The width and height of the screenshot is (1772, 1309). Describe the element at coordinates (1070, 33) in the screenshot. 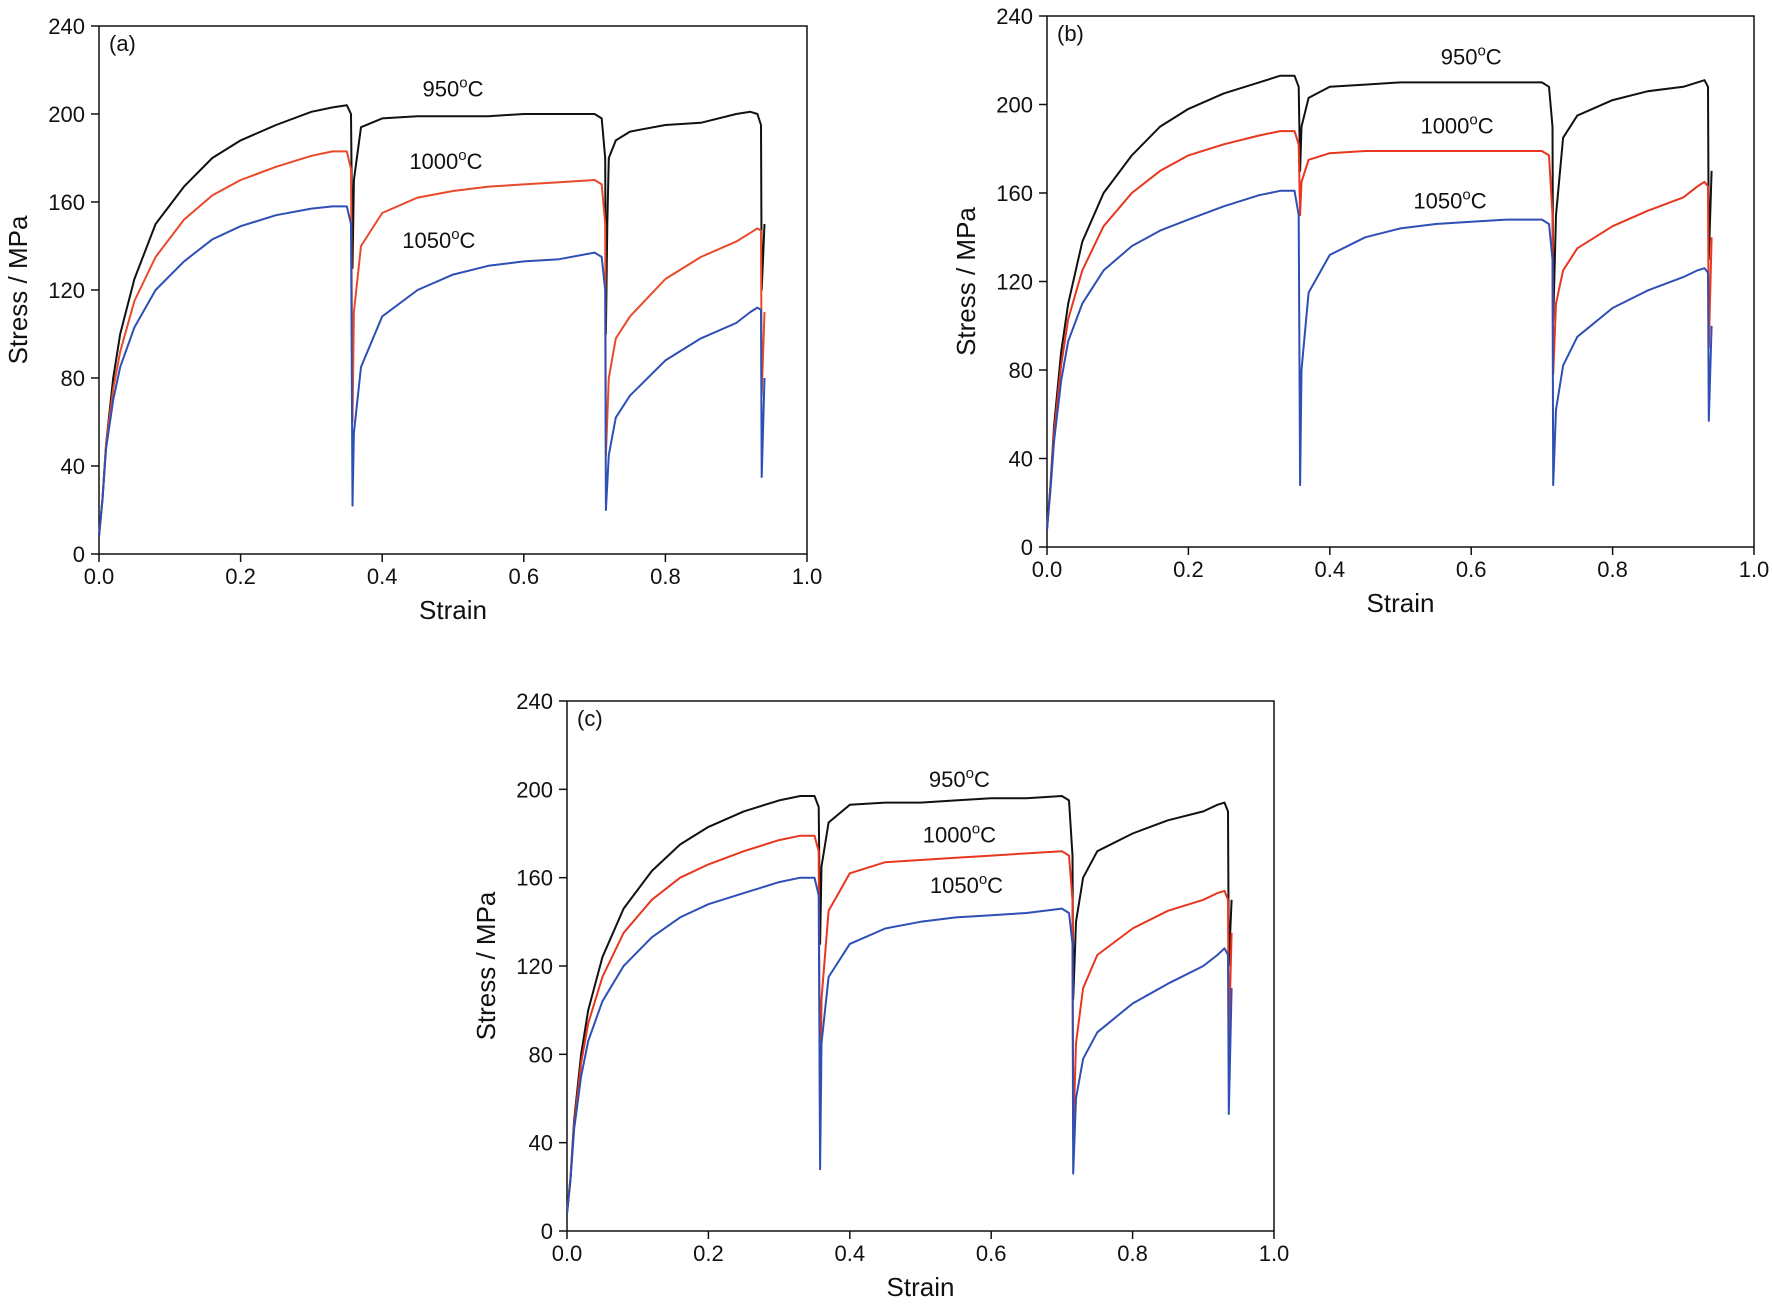

I see `panel-label: (b)` at that location.